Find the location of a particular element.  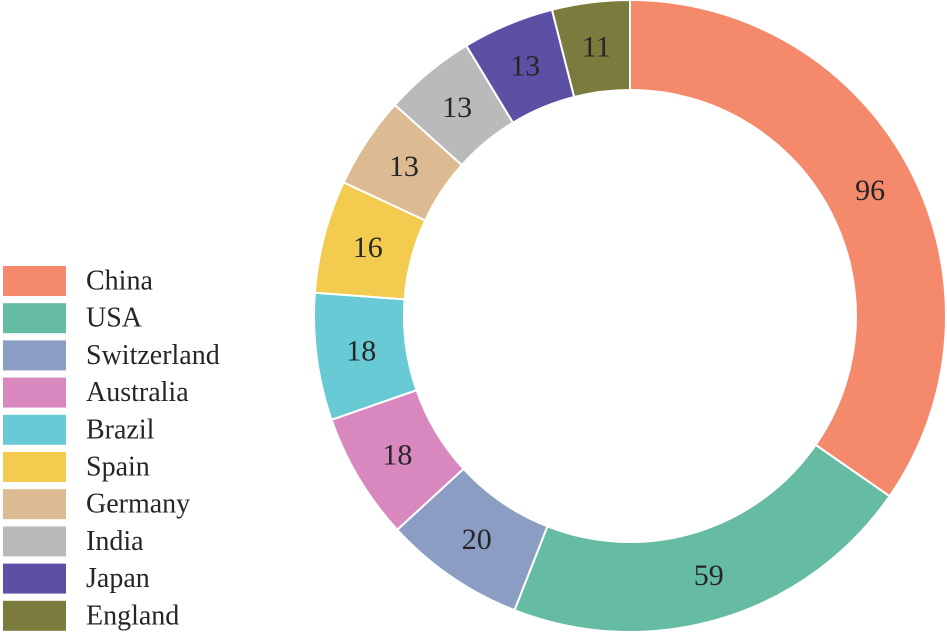

legend-swatch-china is located at coordinates (34, 281).